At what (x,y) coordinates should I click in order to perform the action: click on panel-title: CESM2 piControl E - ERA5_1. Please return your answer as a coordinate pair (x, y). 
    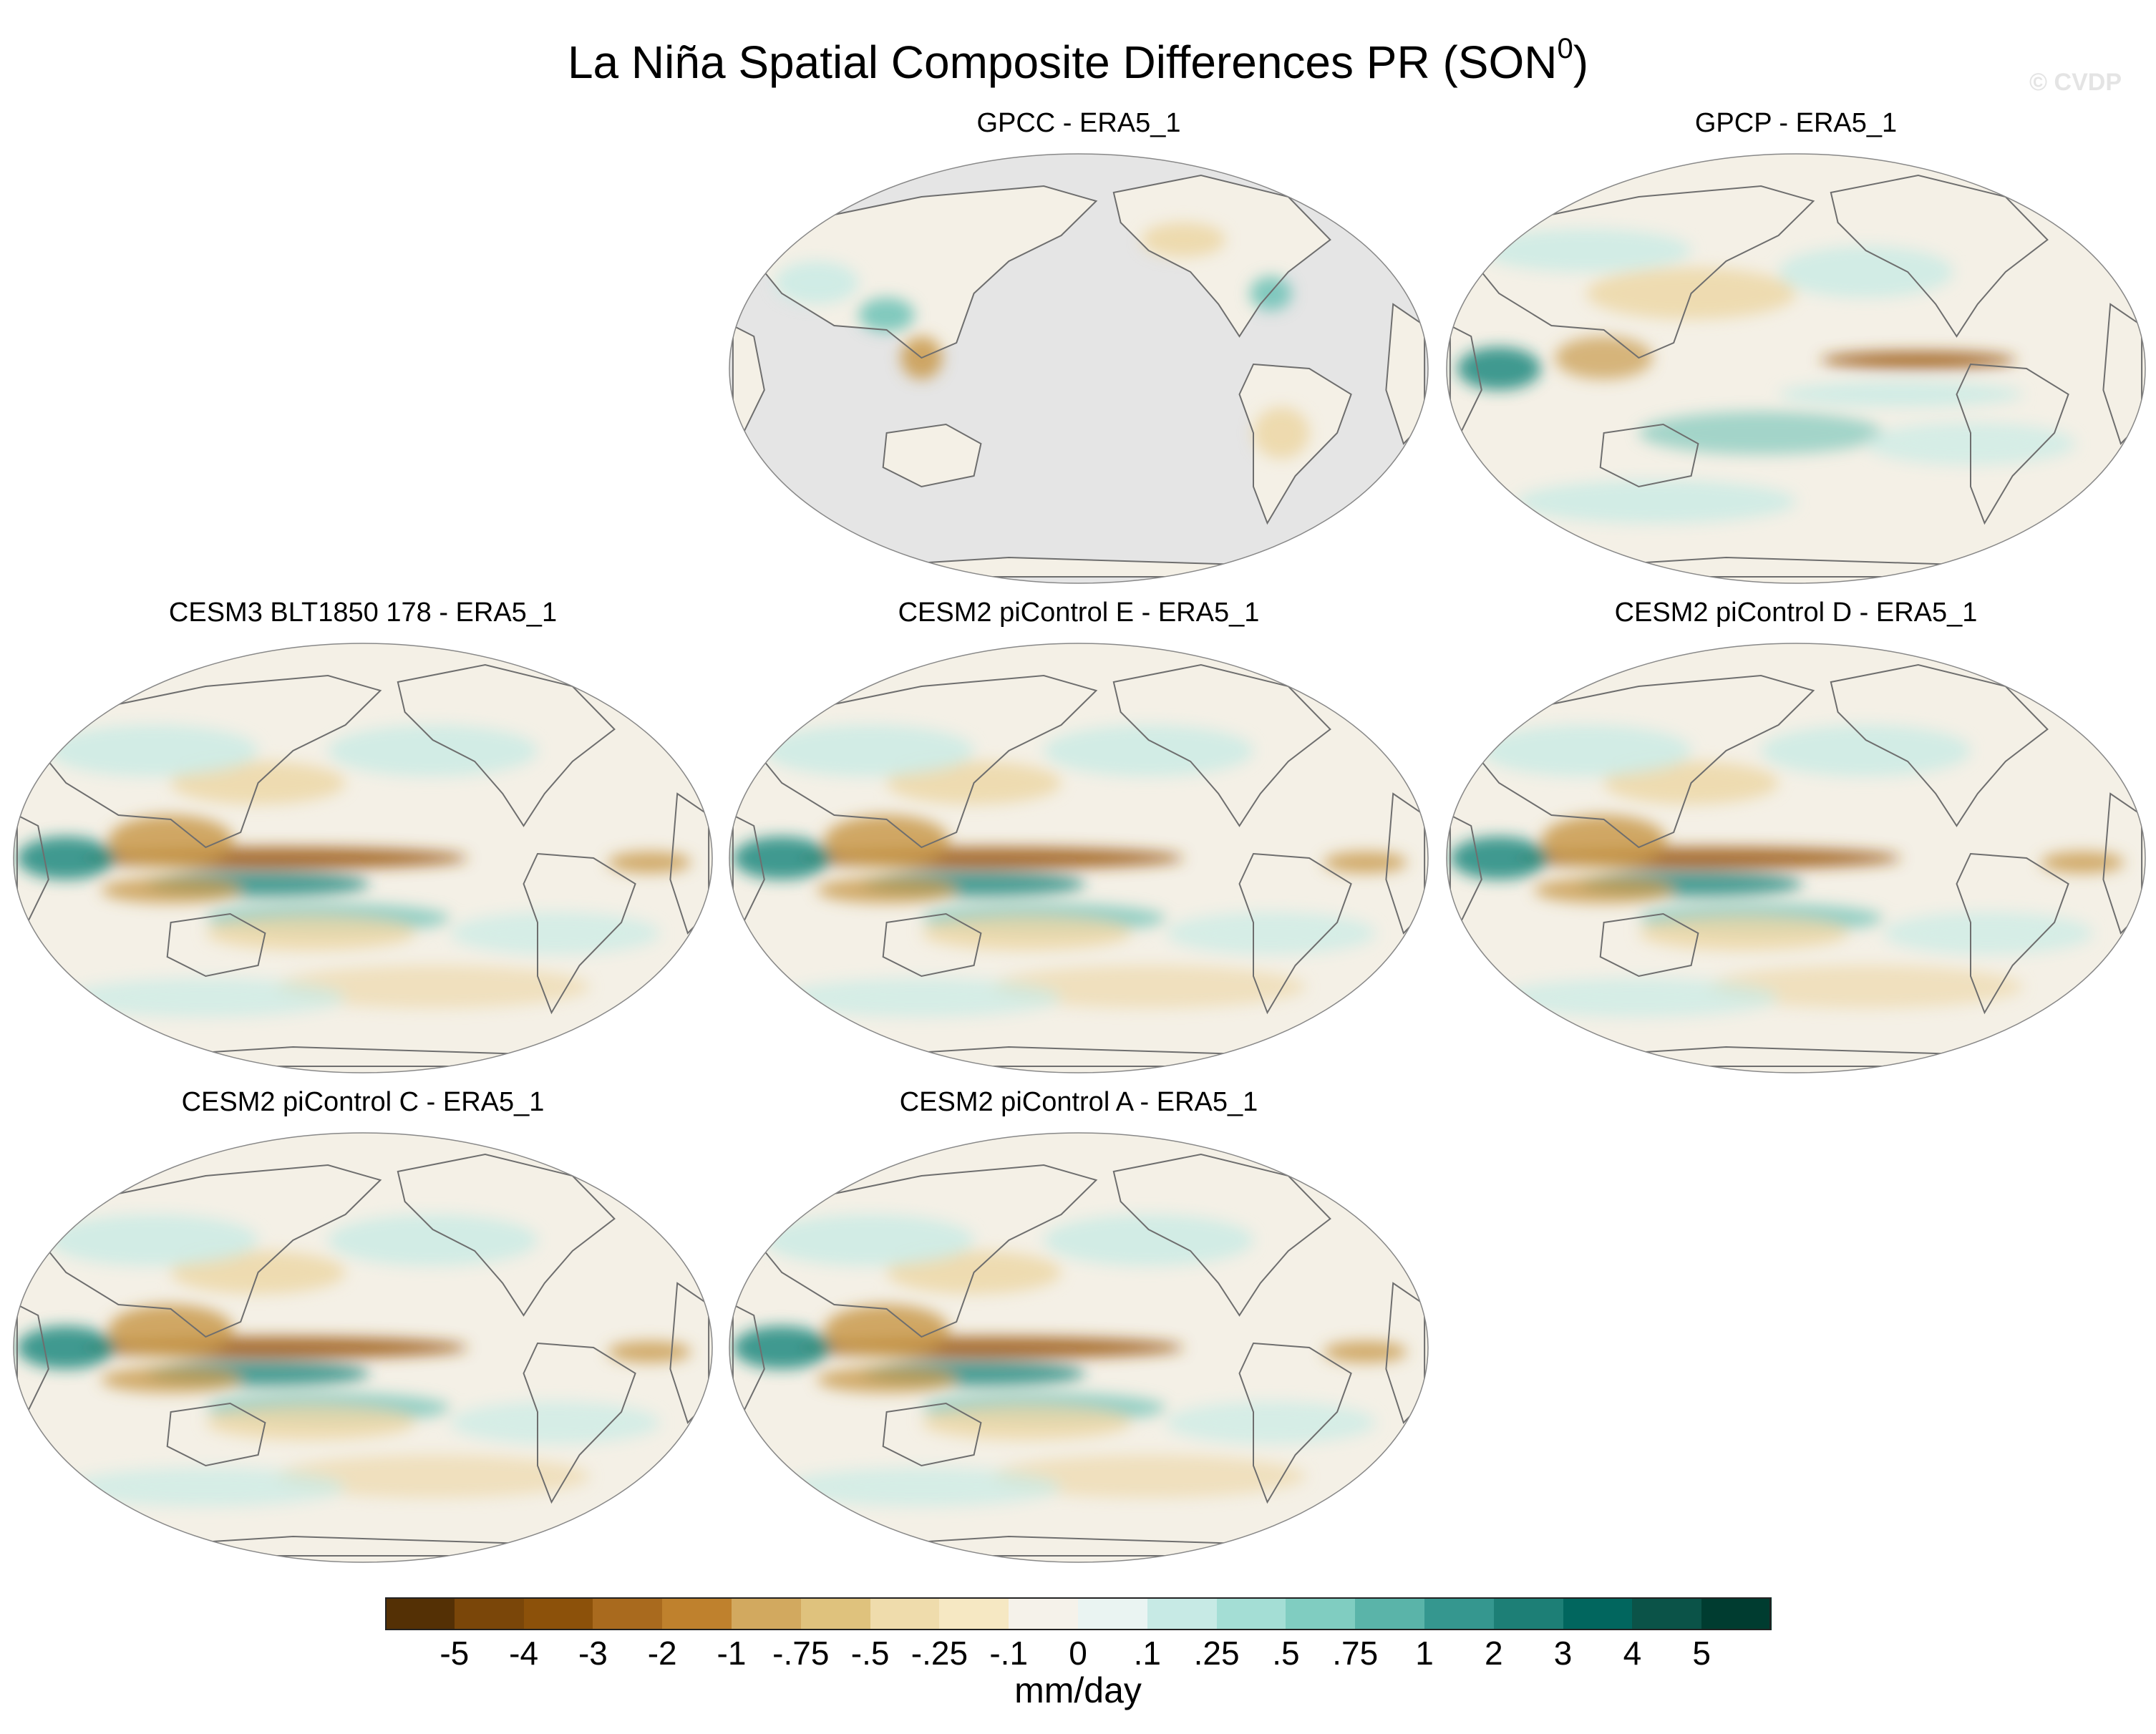
    Looking at the image, I should click on (1079, 613).